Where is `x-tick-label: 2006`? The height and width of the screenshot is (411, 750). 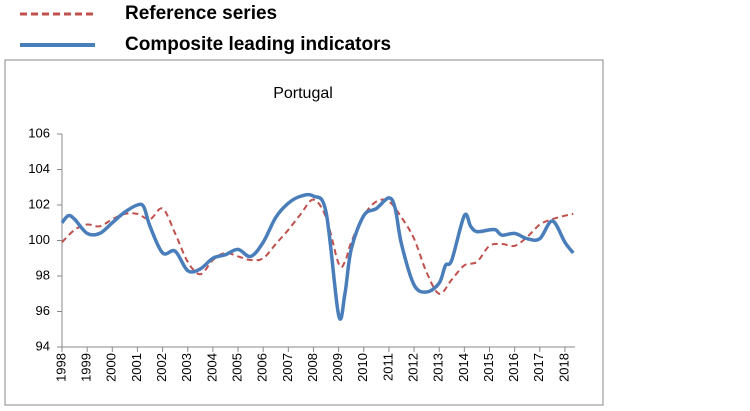
x-tick-label: 2006 is located at coordinates (262, 367).